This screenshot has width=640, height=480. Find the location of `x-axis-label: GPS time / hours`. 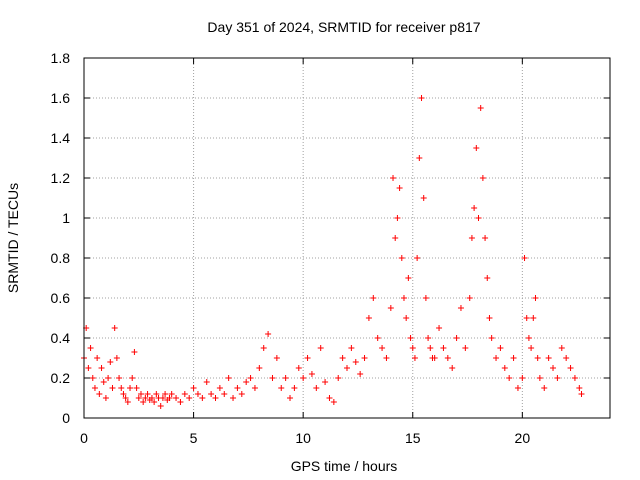

x-axis-label: GPS time / hours is located at coordinates (344, 466).